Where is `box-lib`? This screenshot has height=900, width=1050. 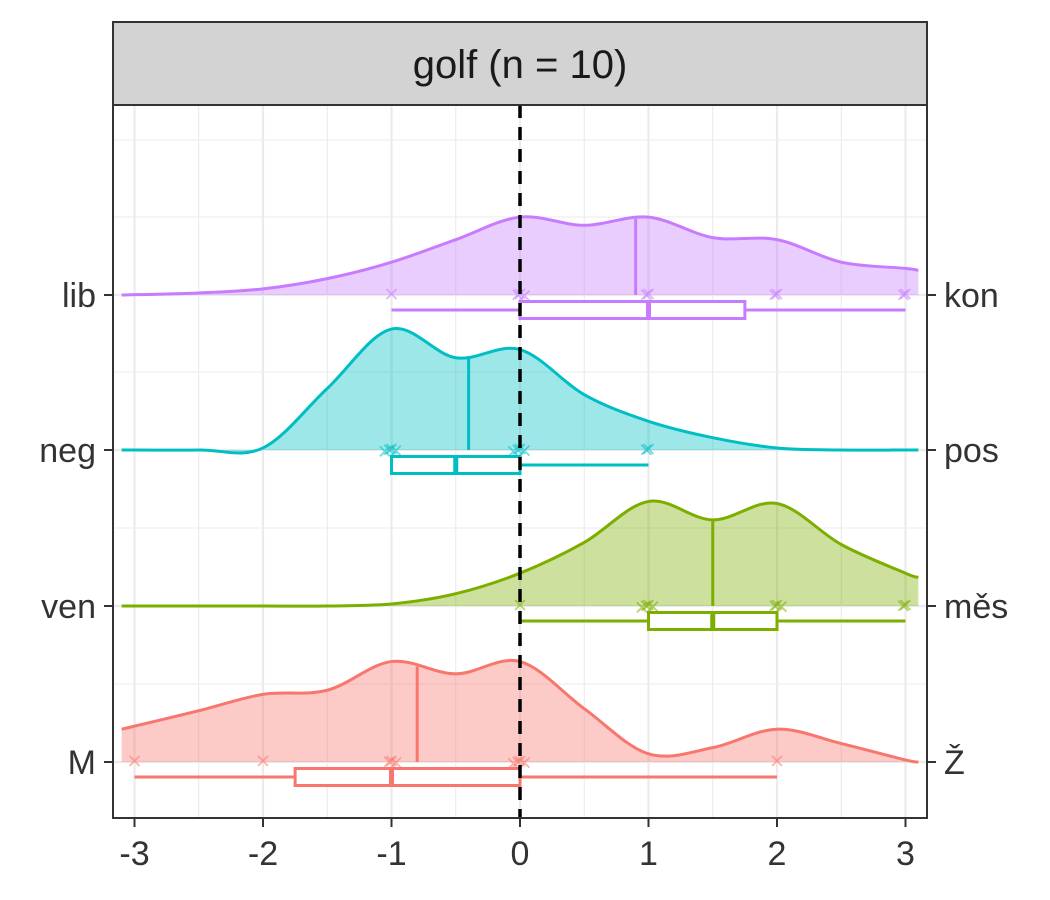 box-lib is located at coordinates (632, 310).